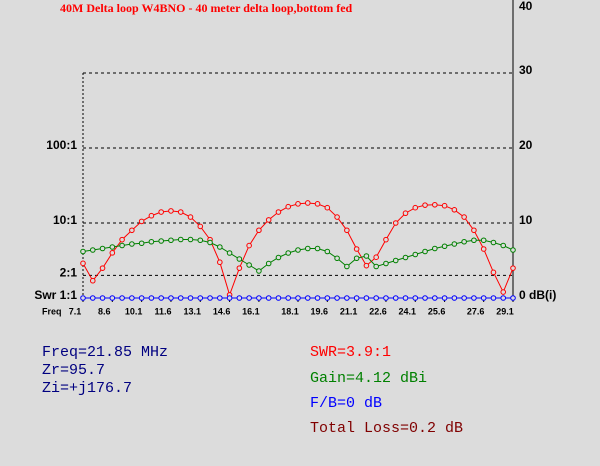  I want to click on x-tick-label: 13.1, so click(193, 311).